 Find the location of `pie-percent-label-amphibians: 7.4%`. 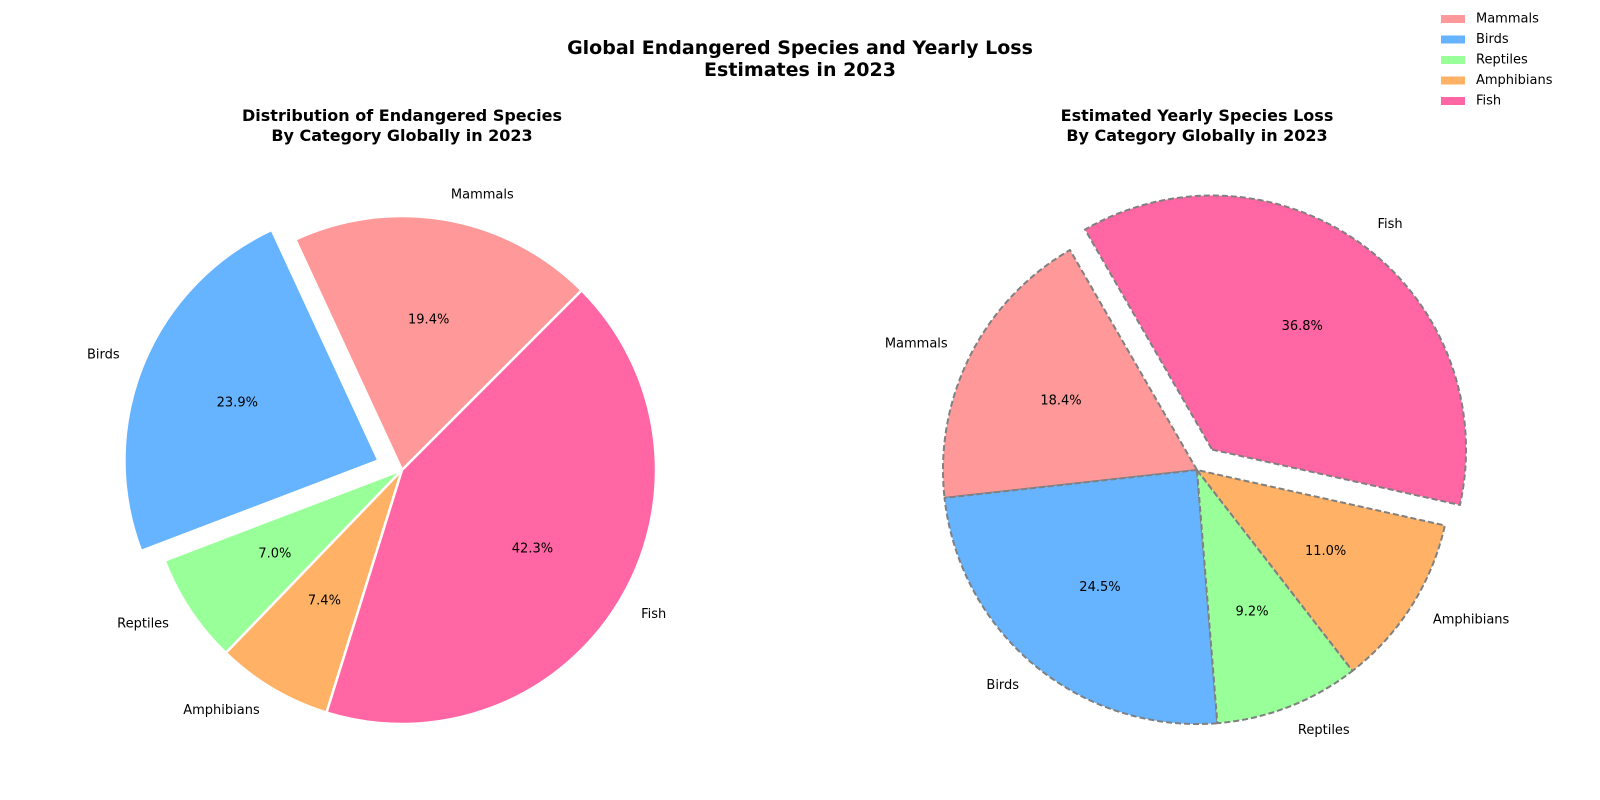

pie-percent-label-amphibians: 7.4% is located at coordinates (324, 601).